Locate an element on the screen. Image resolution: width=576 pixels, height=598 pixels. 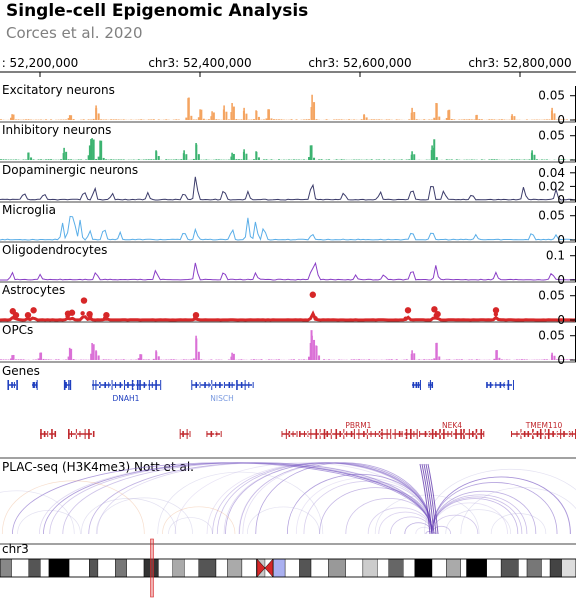
plac-seq-anchor-arc is located at coordinates (433, 499).